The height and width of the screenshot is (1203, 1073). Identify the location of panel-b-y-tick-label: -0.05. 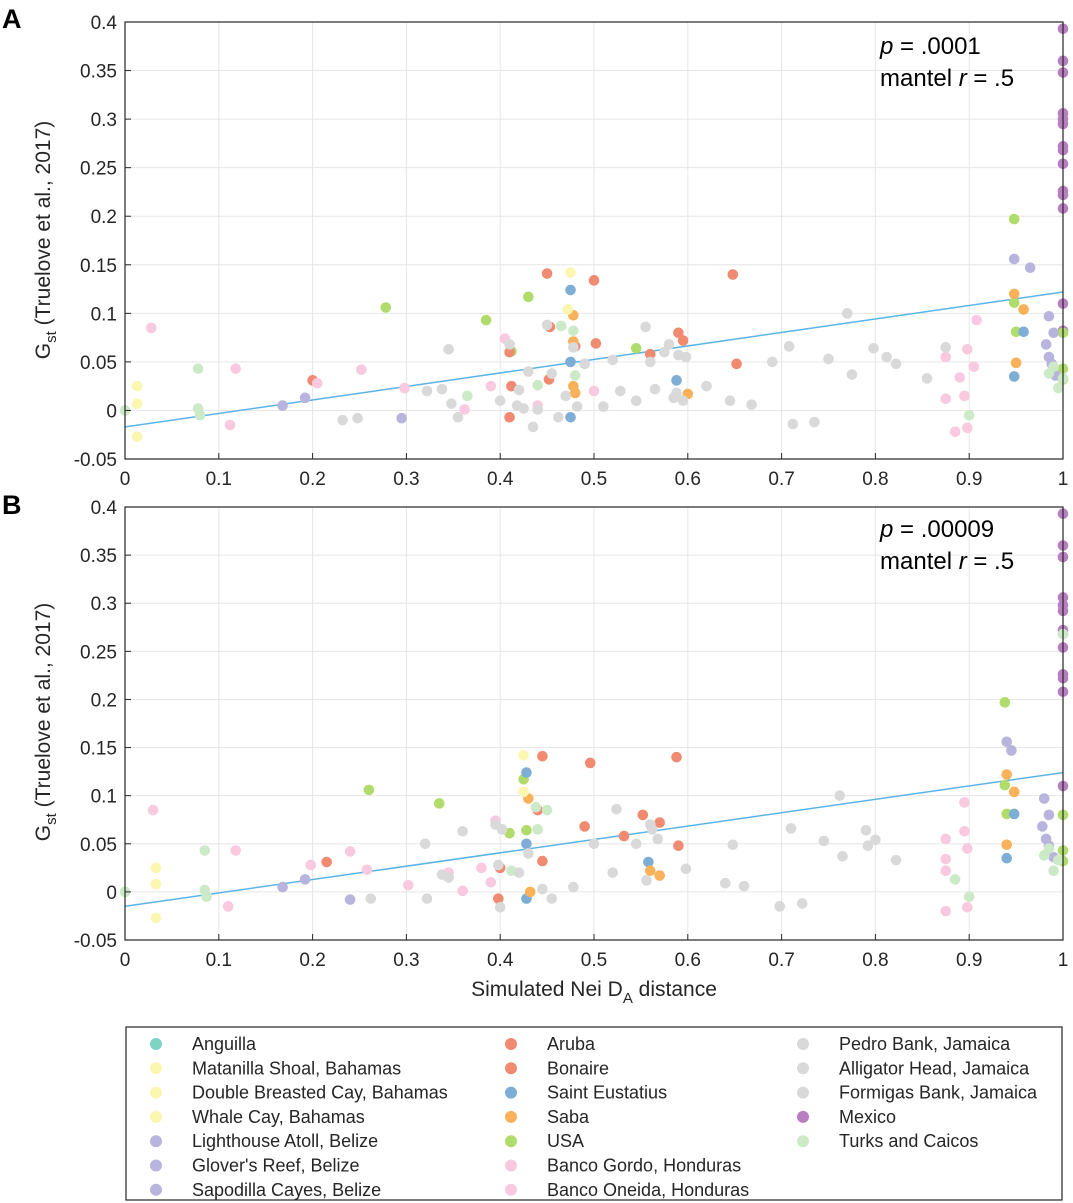
(95, 941).